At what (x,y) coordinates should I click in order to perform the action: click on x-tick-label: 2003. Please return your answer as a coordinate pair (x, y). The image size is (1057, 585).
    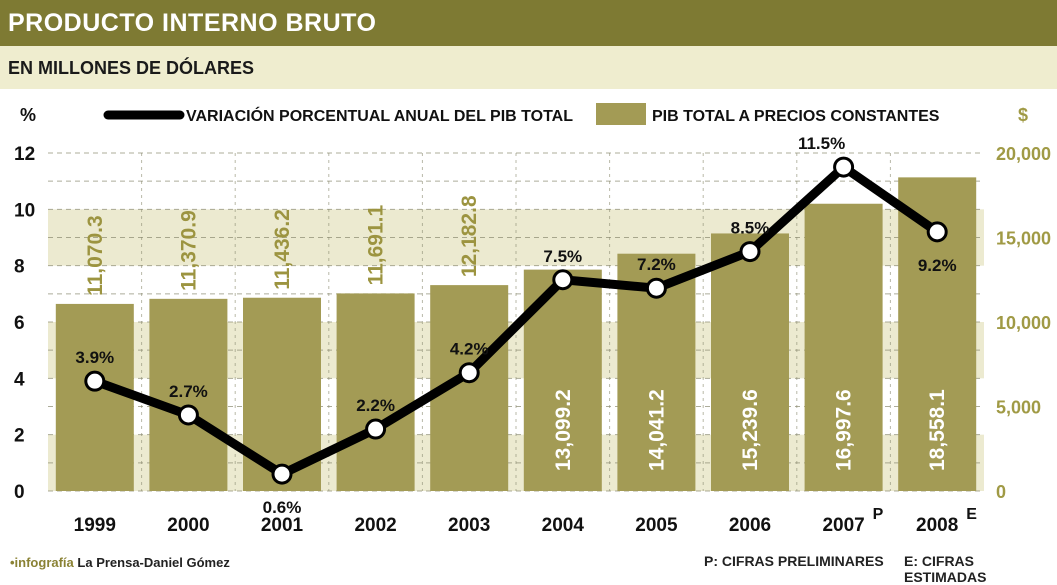
    Looking at the image, I should click on (469, 525).